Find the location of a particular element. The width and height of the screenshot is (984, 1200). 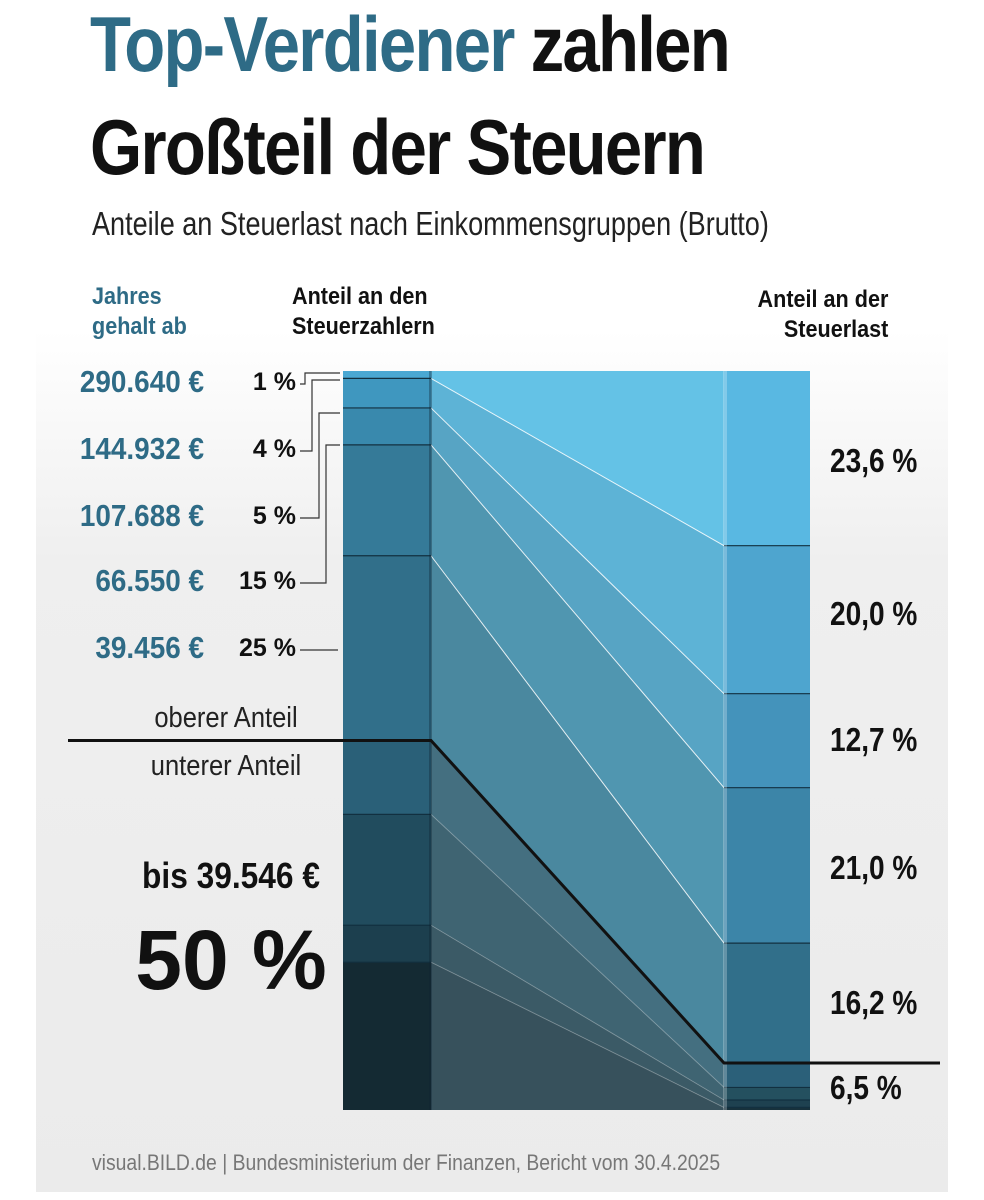

salary-threshold-4: 66.550 € is located at coordinates (149, 580).